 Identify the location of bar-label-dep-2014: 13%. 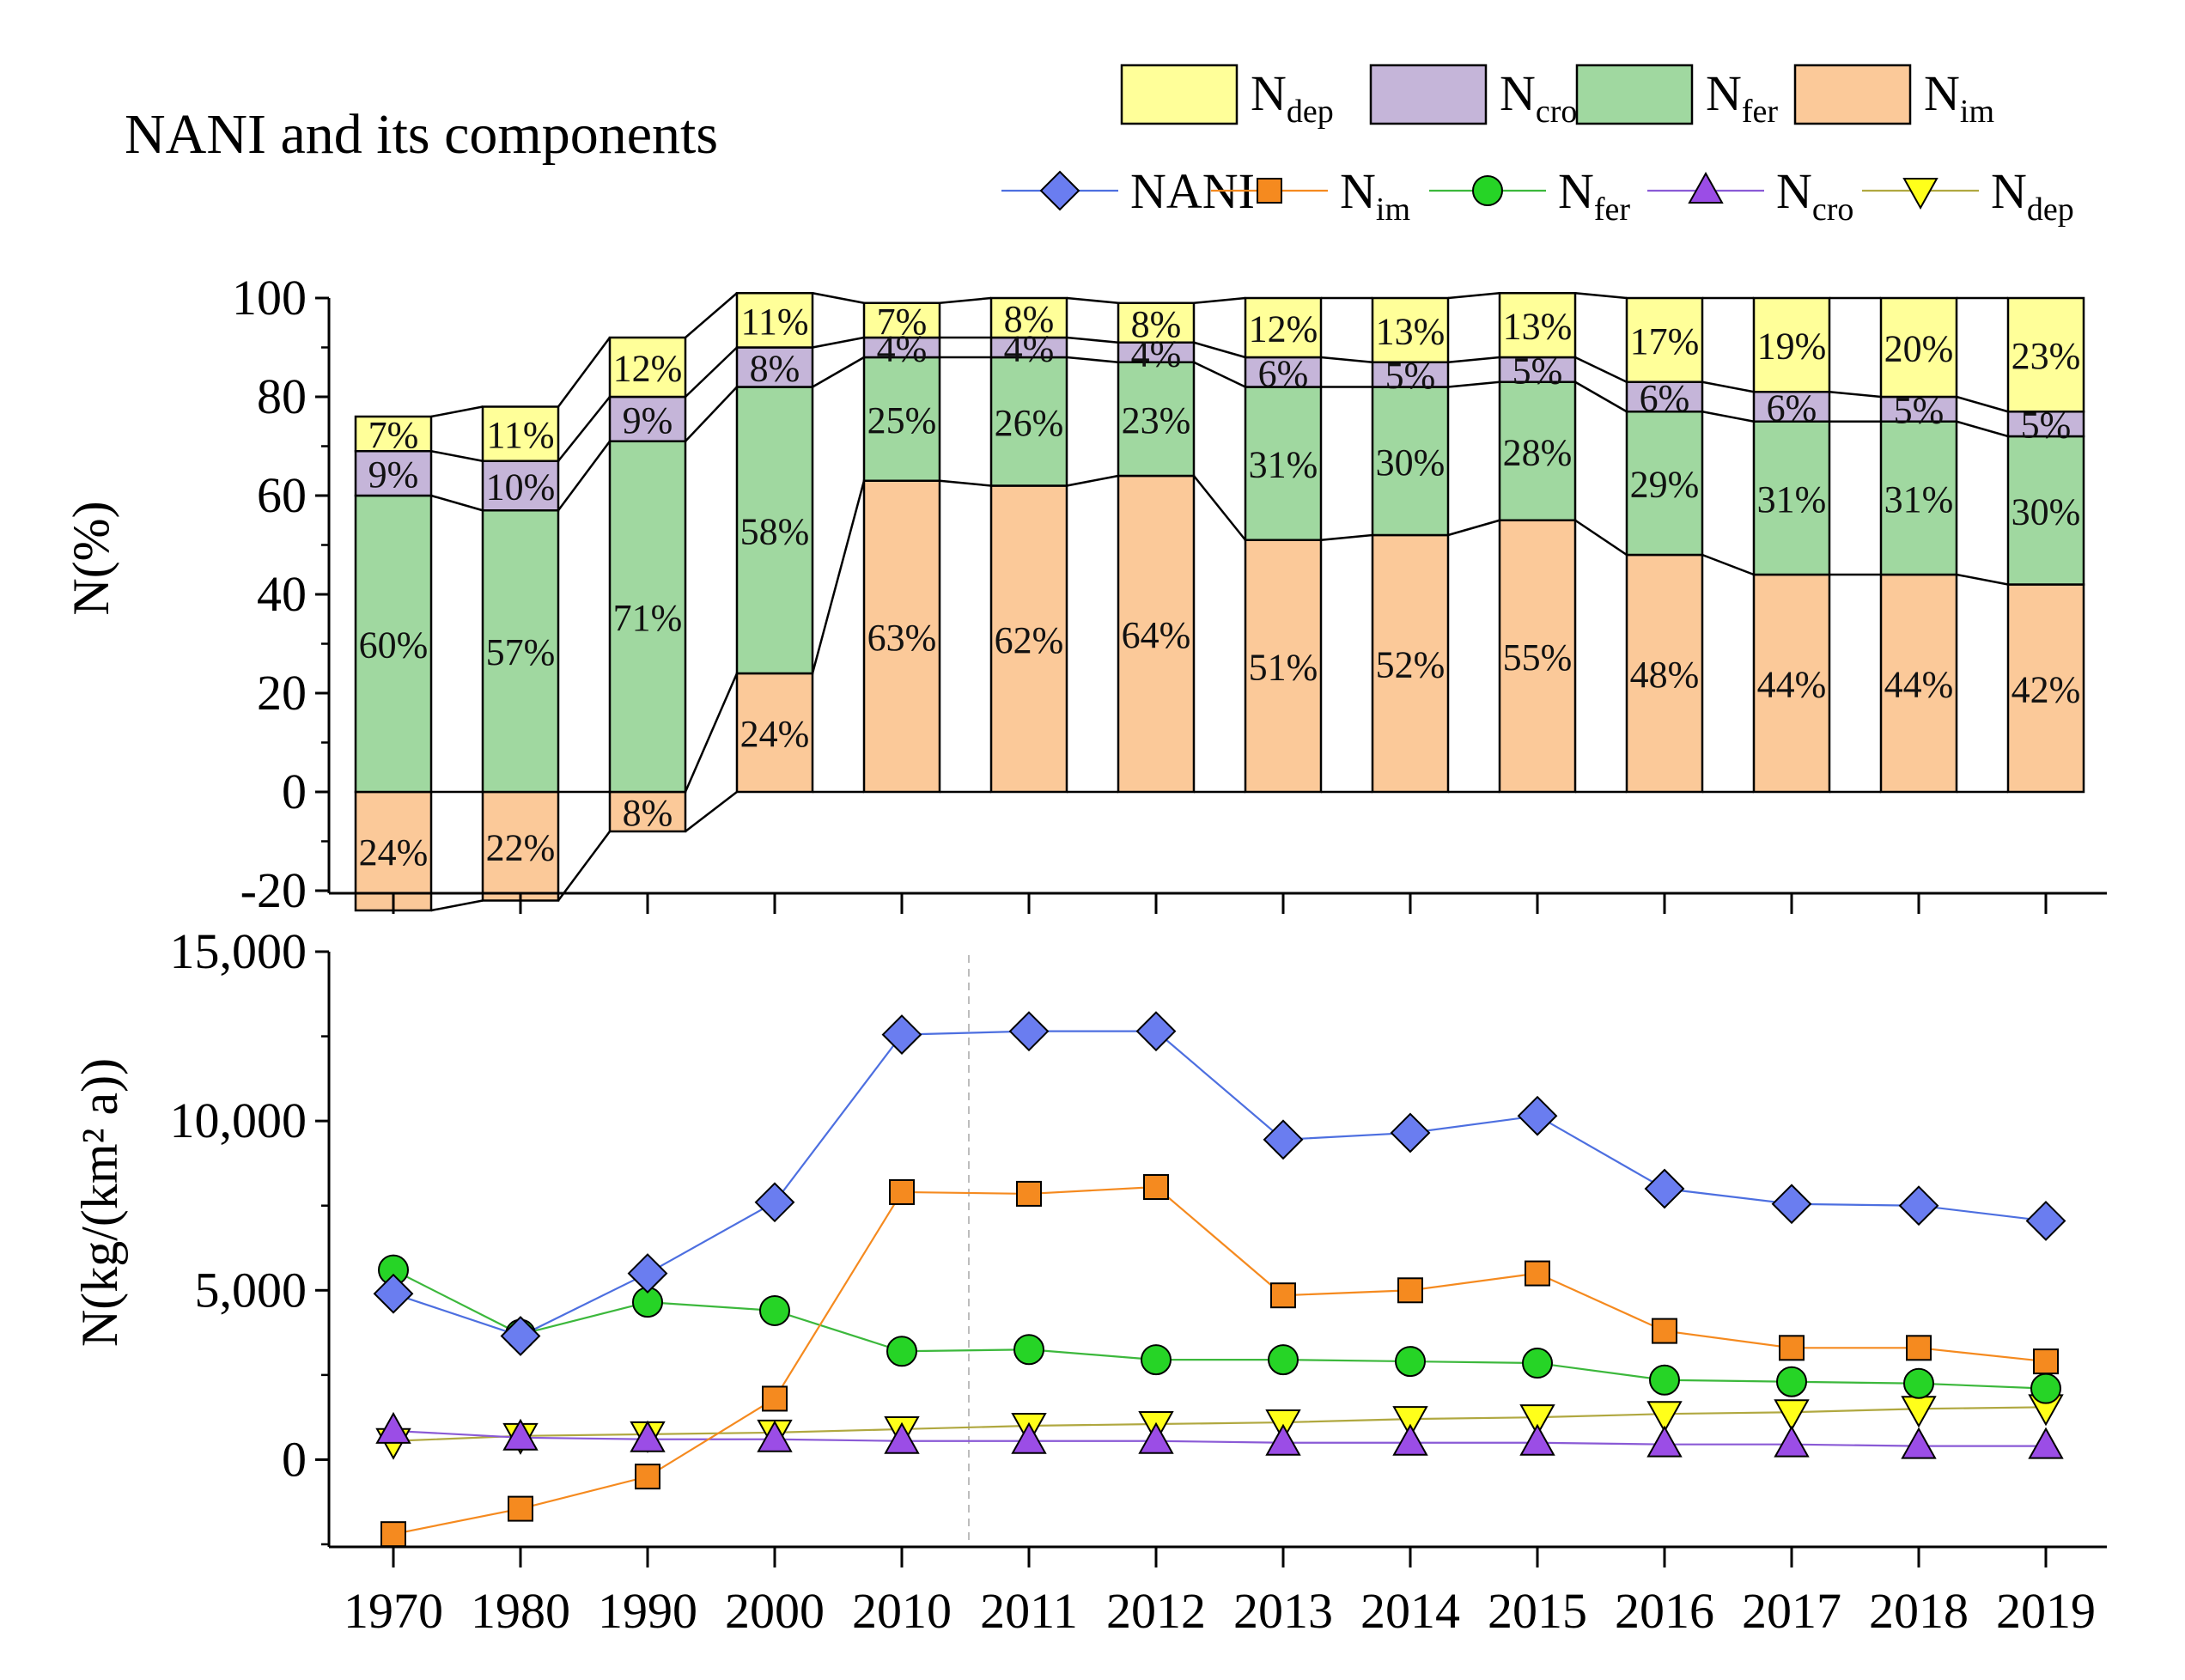
(1411, 331).